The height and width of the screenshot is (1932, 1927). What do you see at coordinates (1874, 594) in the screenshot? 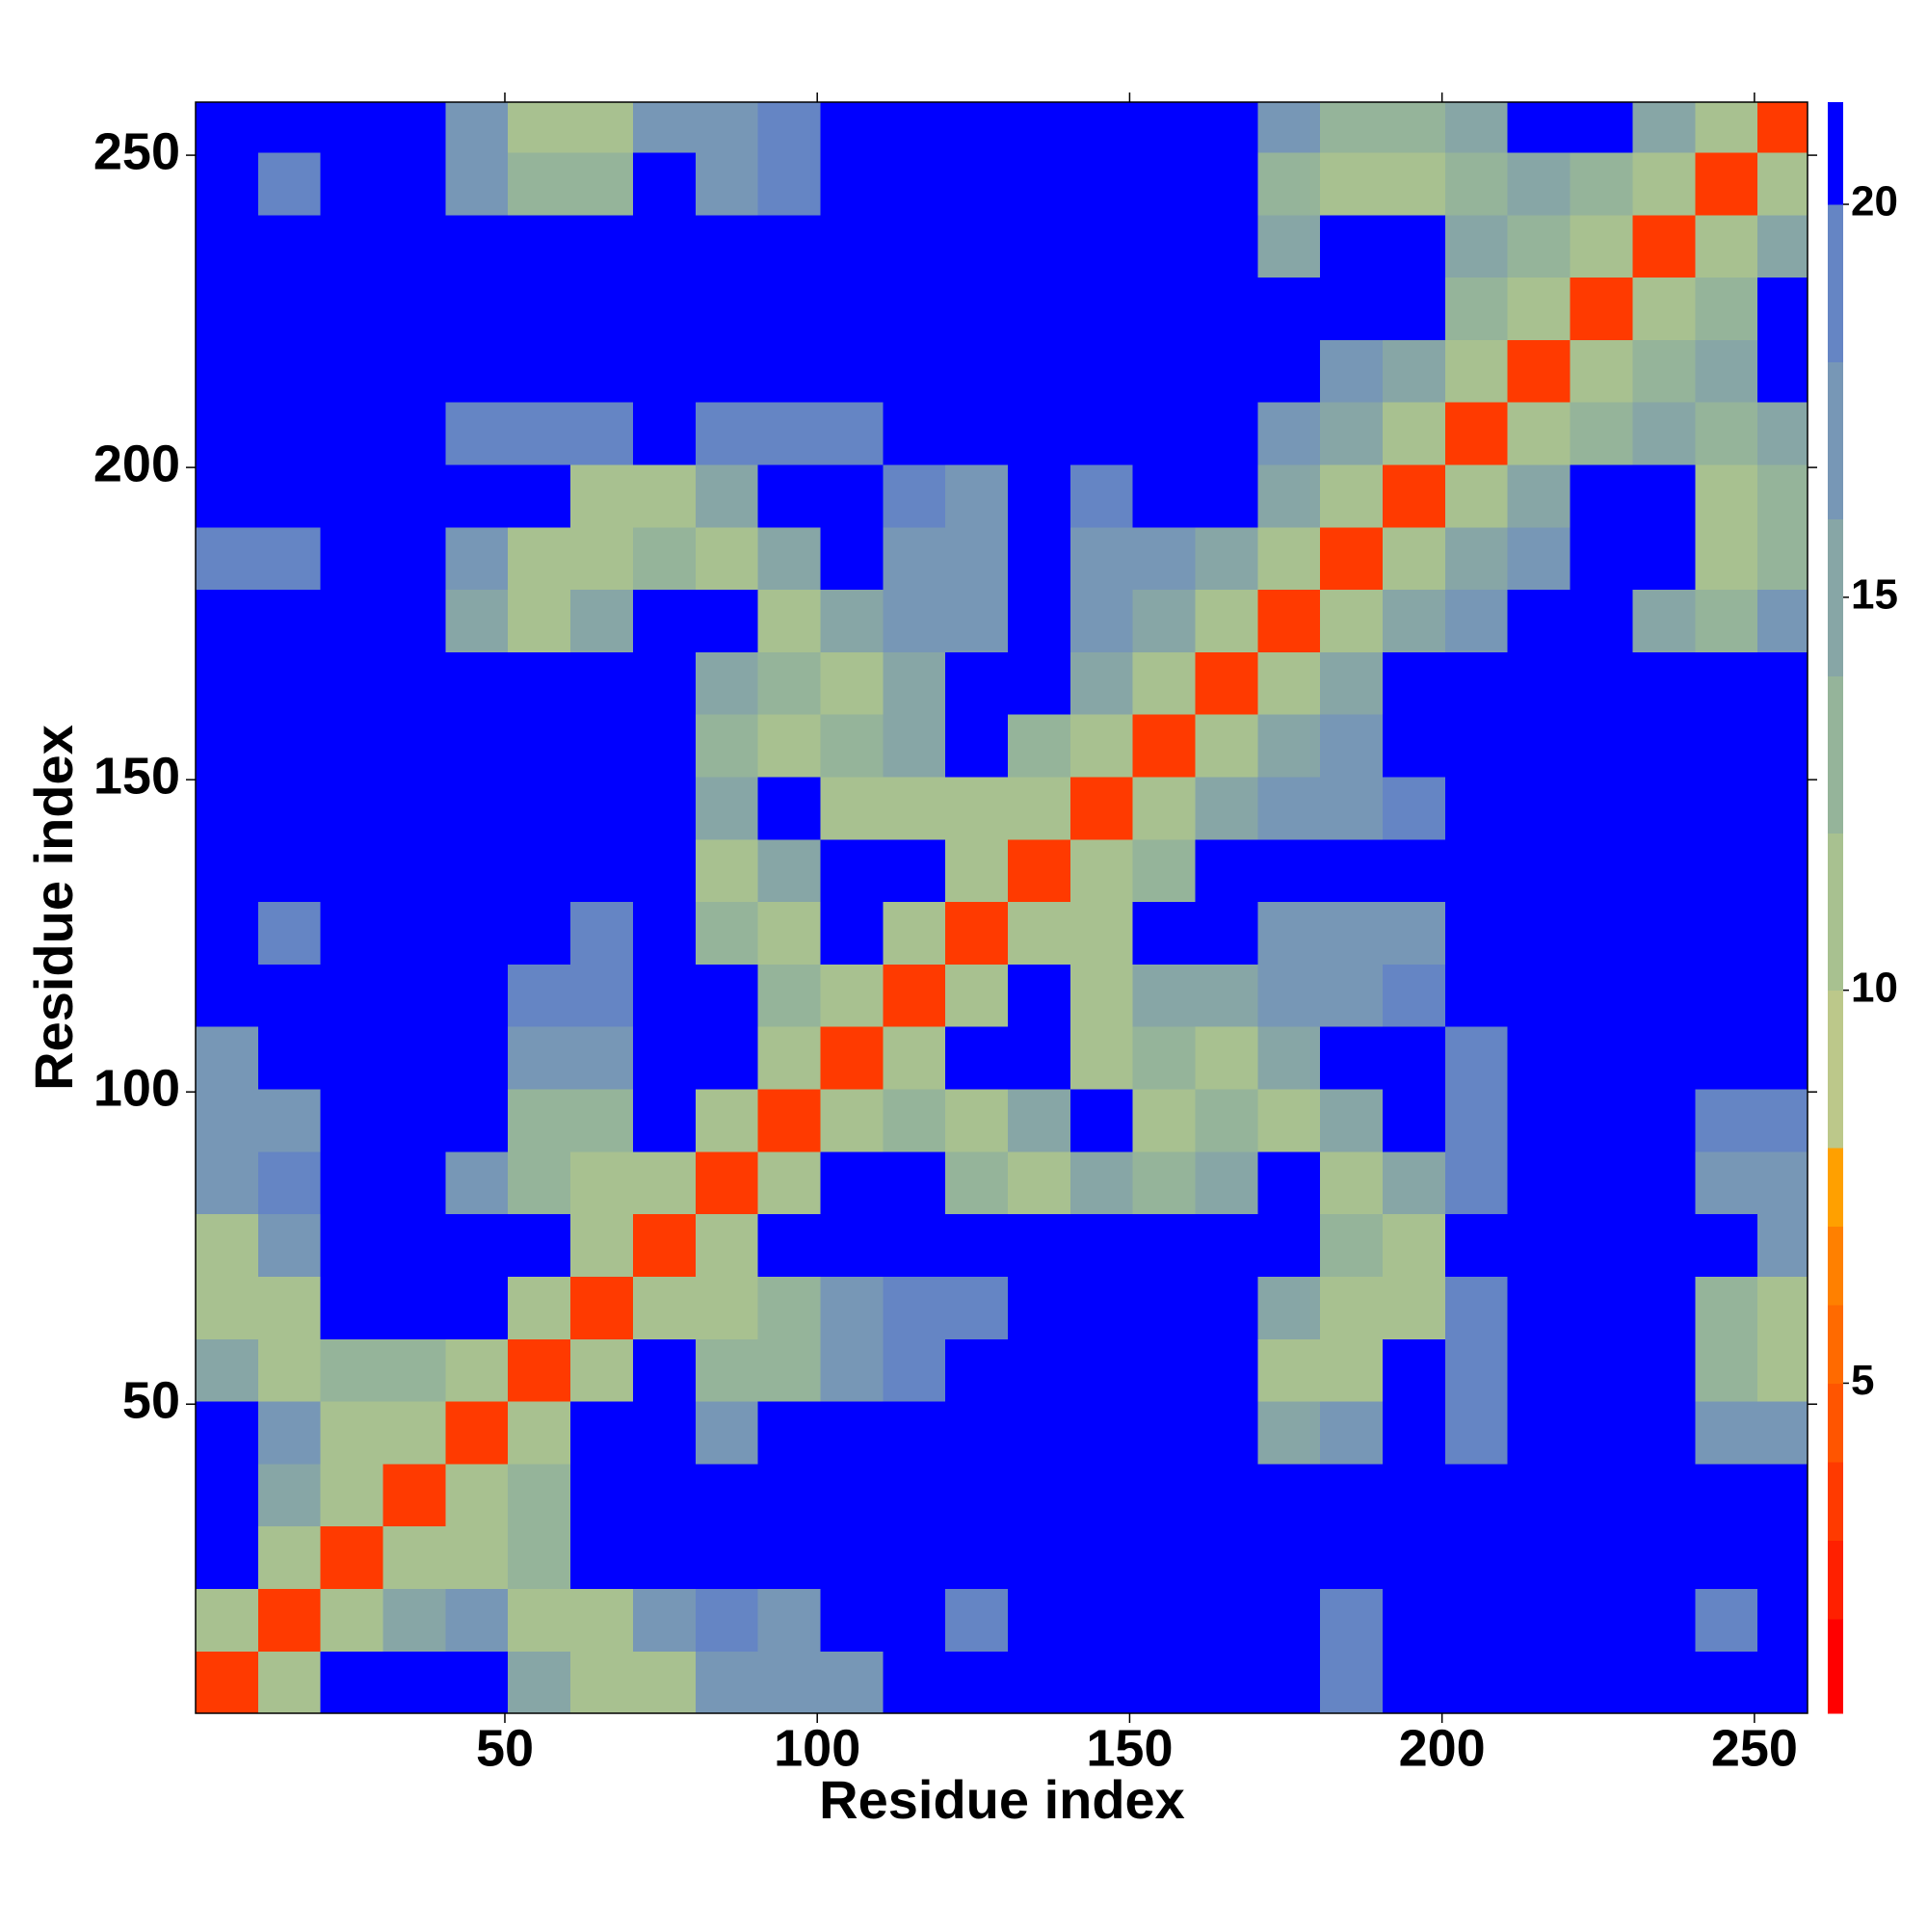
I see `colorbar-tick-label: 15` at bounding box center [1874, 594].